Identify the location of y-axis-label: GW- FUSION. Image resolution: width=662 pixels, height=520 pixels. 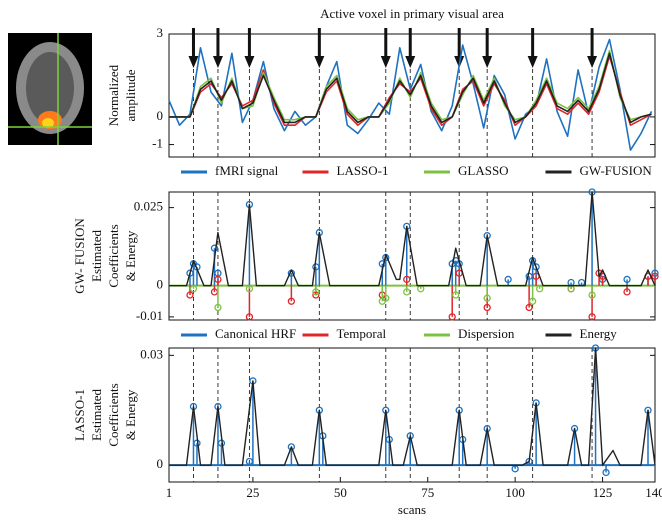
(79, 256).